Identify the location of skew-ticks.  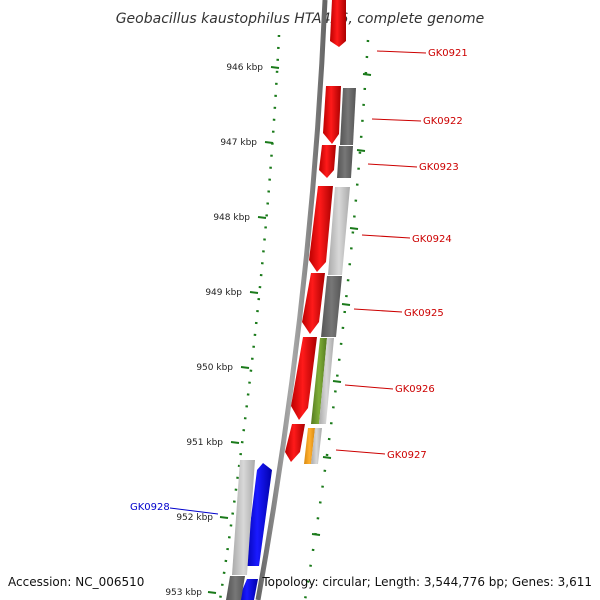
(341, 304).